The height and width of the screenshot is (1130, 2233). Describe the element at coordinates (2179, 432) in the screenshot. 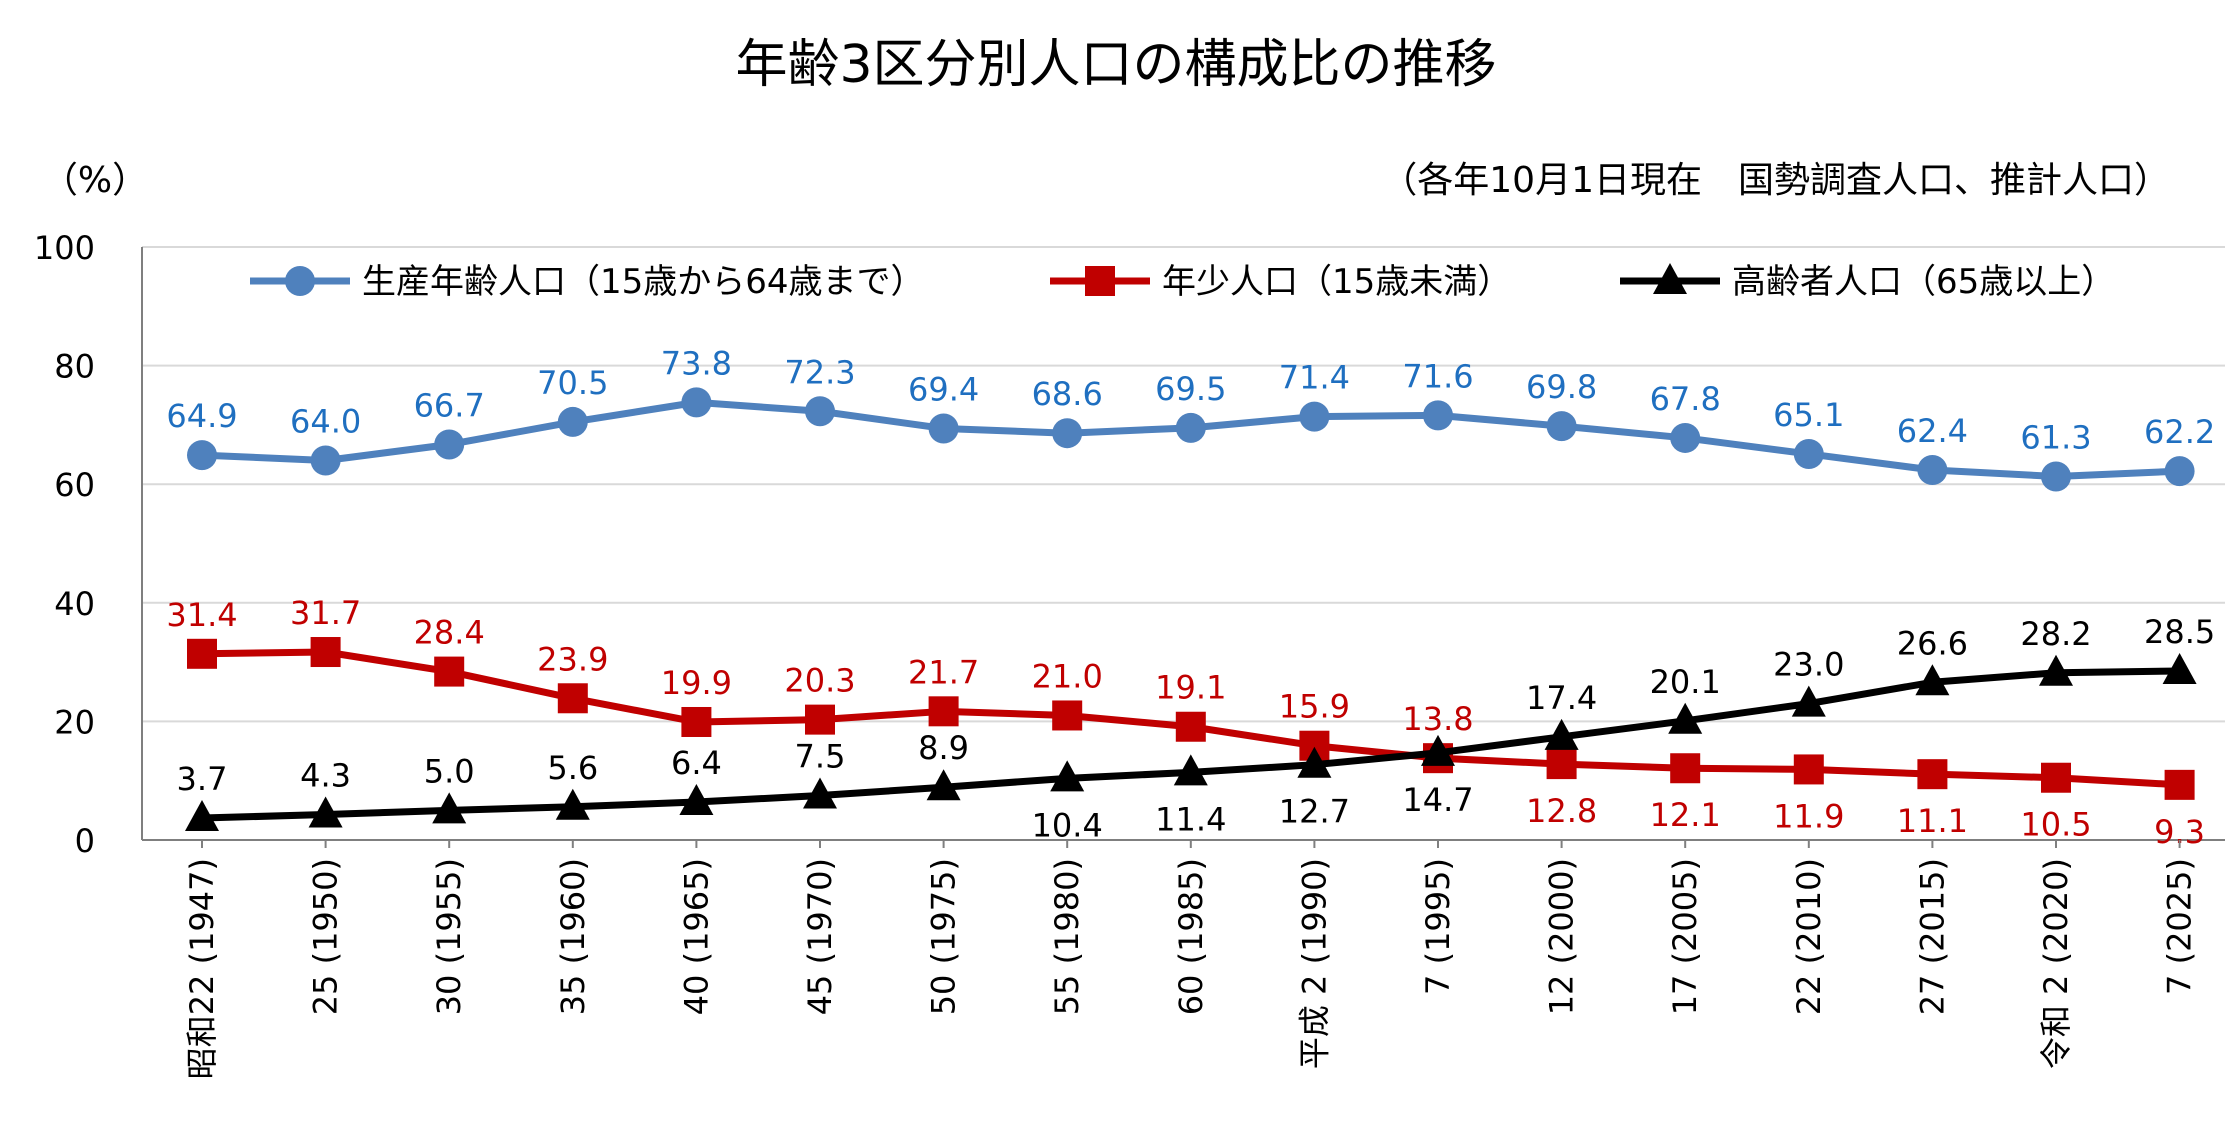

I see `data-label: 62.2` at that location.